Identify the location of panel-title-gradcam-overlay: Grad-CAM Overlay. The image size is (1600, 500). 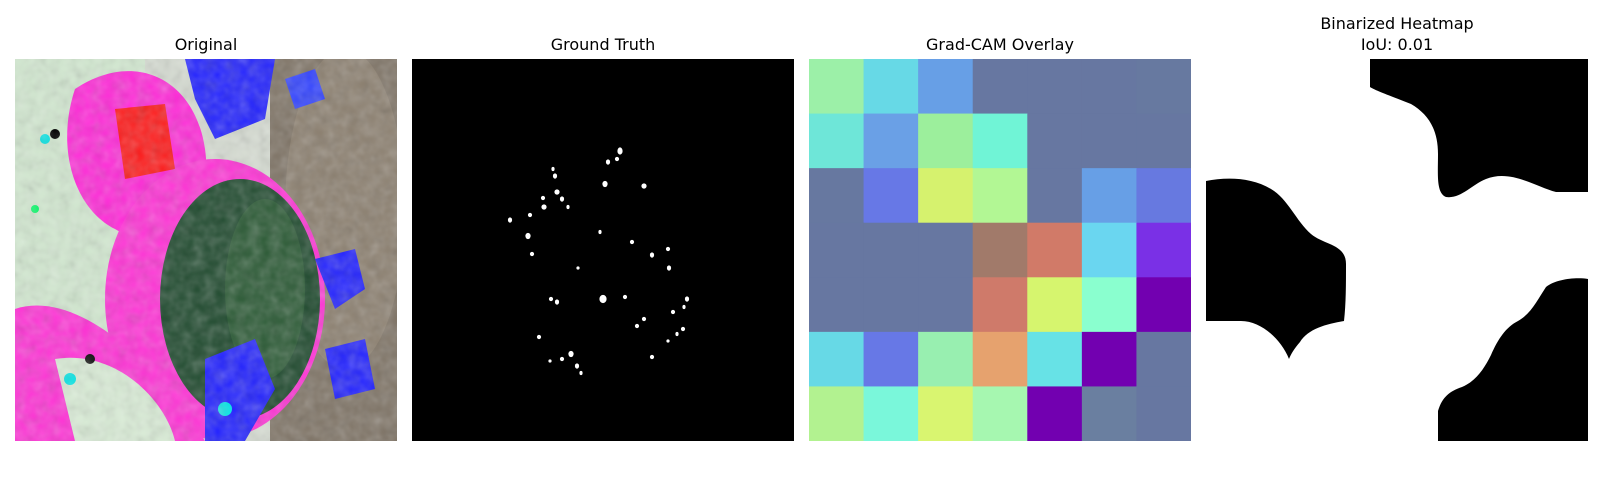
(1000, 44).